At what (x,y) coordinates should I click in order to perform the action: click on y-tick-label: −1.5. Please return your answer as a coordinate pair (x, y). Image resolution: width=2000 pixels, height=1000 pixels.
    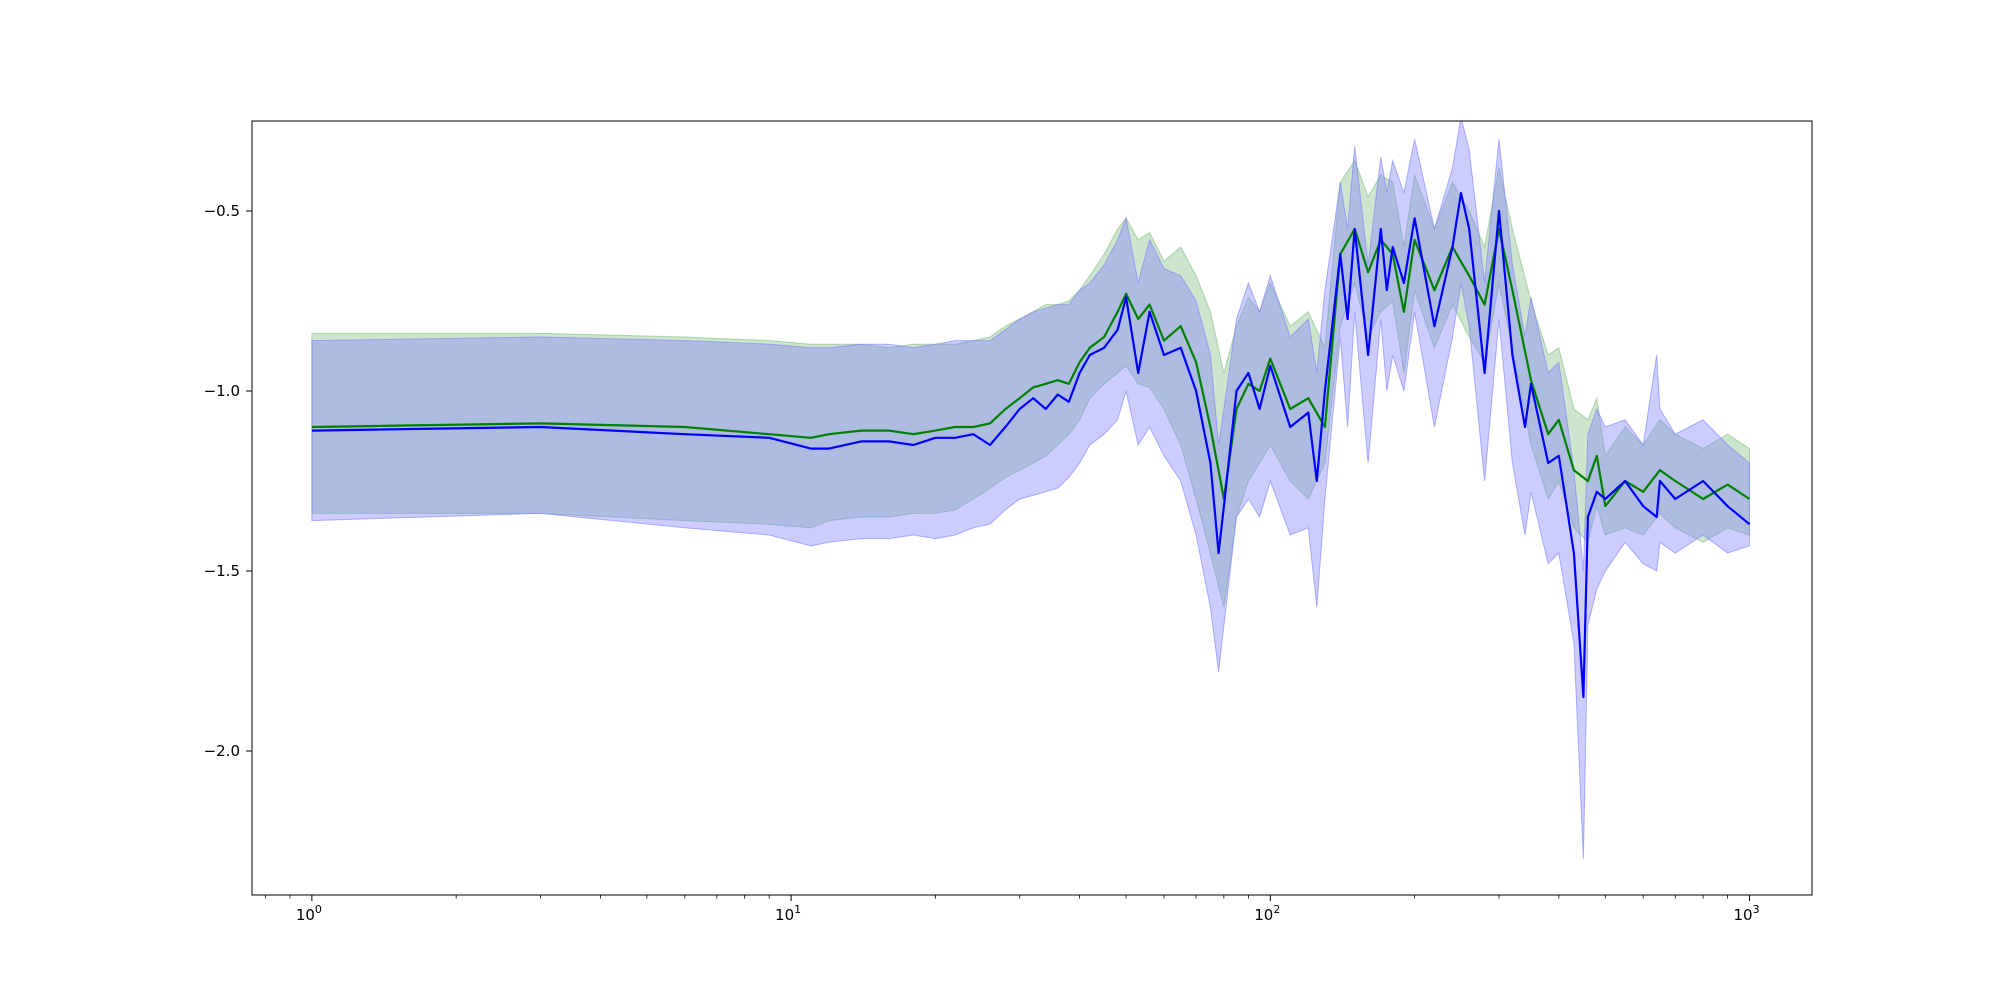
    Looking at the image, I should click on (222, 571).